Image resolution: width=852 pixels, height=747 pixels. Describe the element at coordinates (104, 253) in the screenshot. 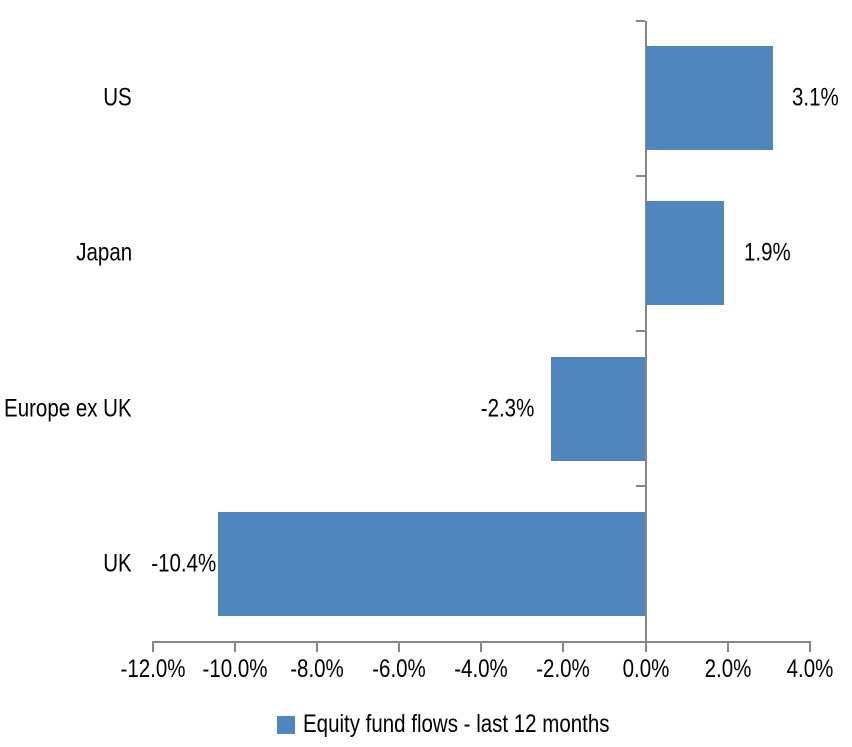

I see `category-label-japan: Japan` at that location.